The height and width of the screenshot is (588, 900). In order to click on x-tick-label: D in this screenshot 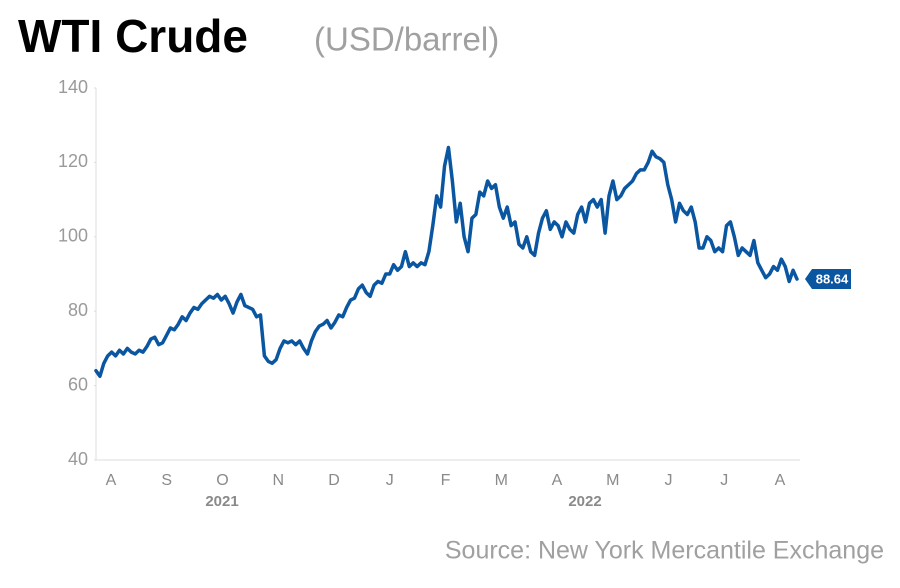, I will do `click(334, 480)`.